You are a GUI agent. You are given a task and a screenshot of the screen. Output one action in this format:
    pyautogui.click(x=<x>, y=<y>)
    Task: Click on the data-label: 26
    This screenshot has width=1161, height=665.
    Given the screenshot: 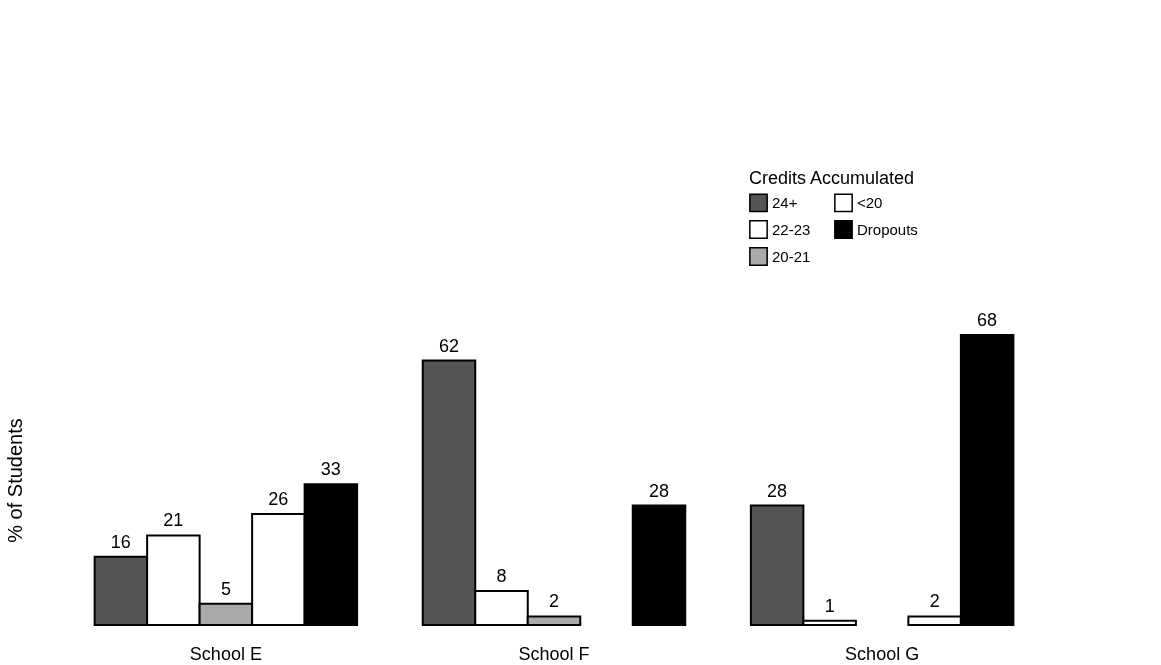 What is the action you would take?
    pyautogui.click(x=278, y=499)
    